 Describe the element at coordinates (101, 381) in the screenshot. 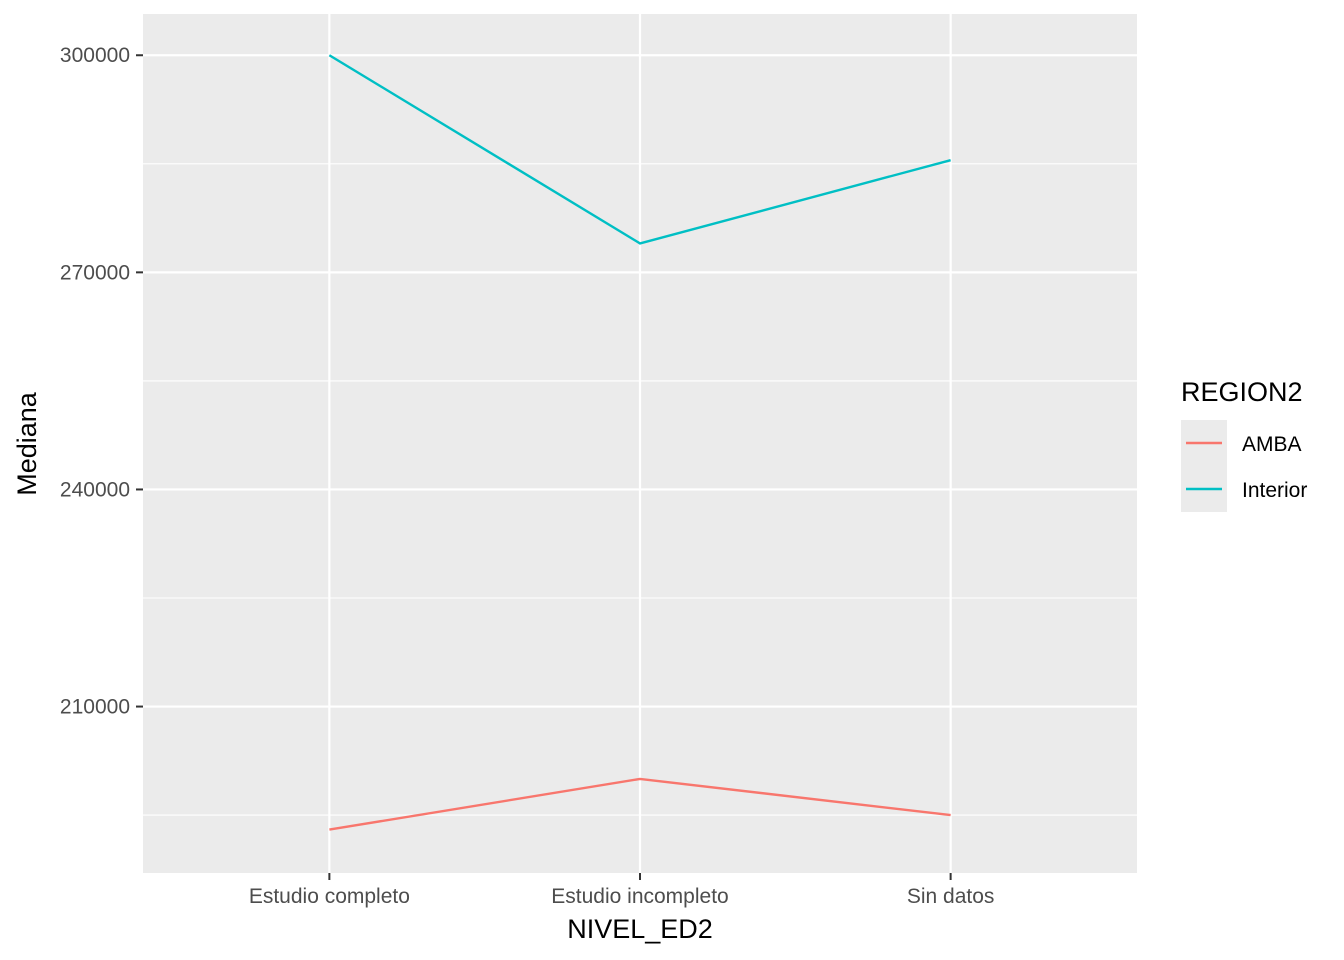

I see `y-axis: 210000 240000 270000 300000` at that location.